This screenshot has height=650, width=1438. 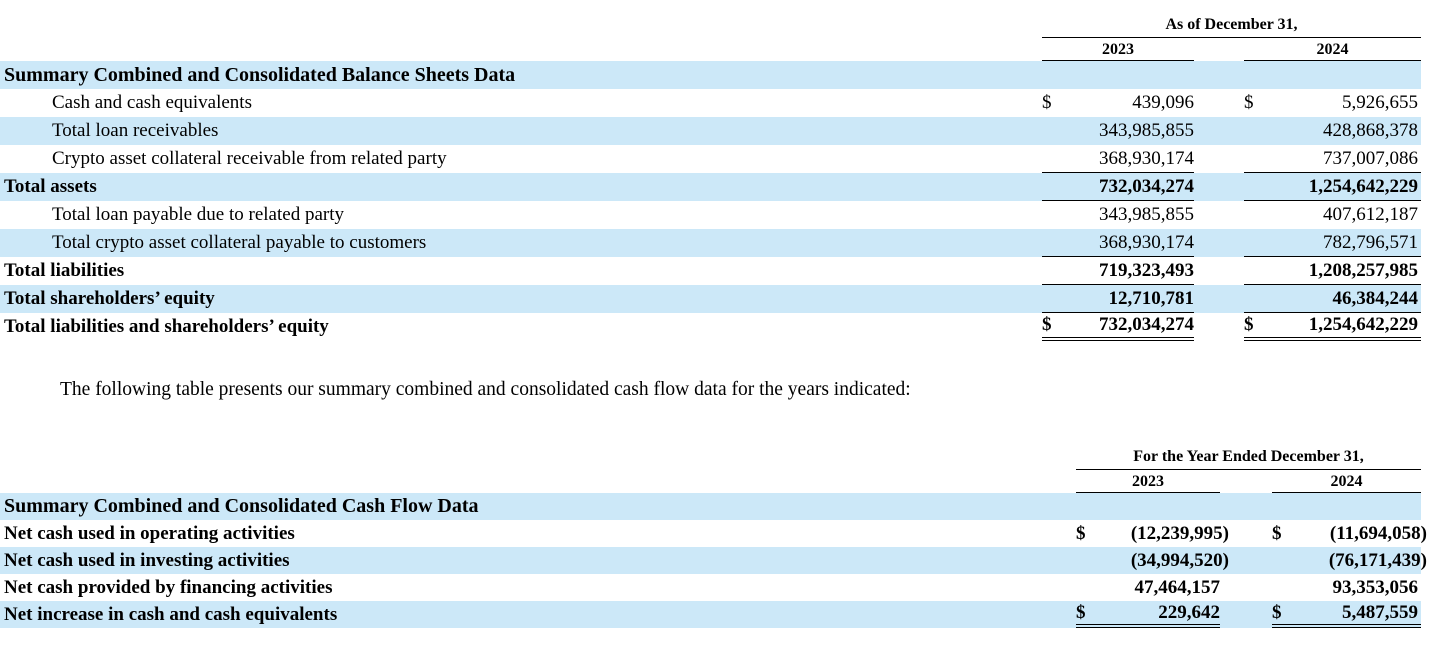 I want to click on row-value: (76,171,439), so click(x=1377, y=560).